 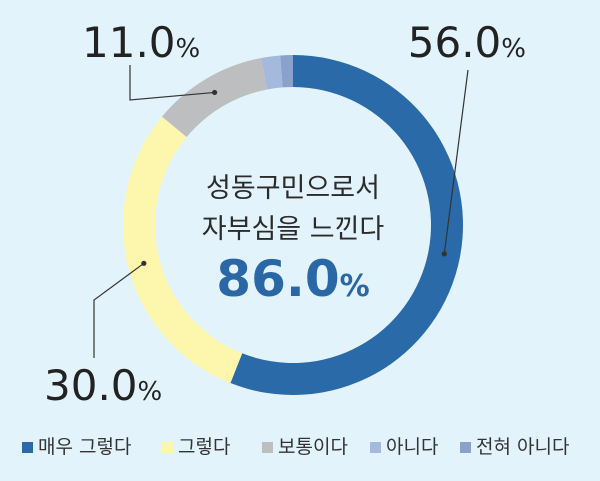 What do you see at coordinates (355, 286) in the screenshot?
I see `center-highlight-unit: %` at bounding box center [355, 286].